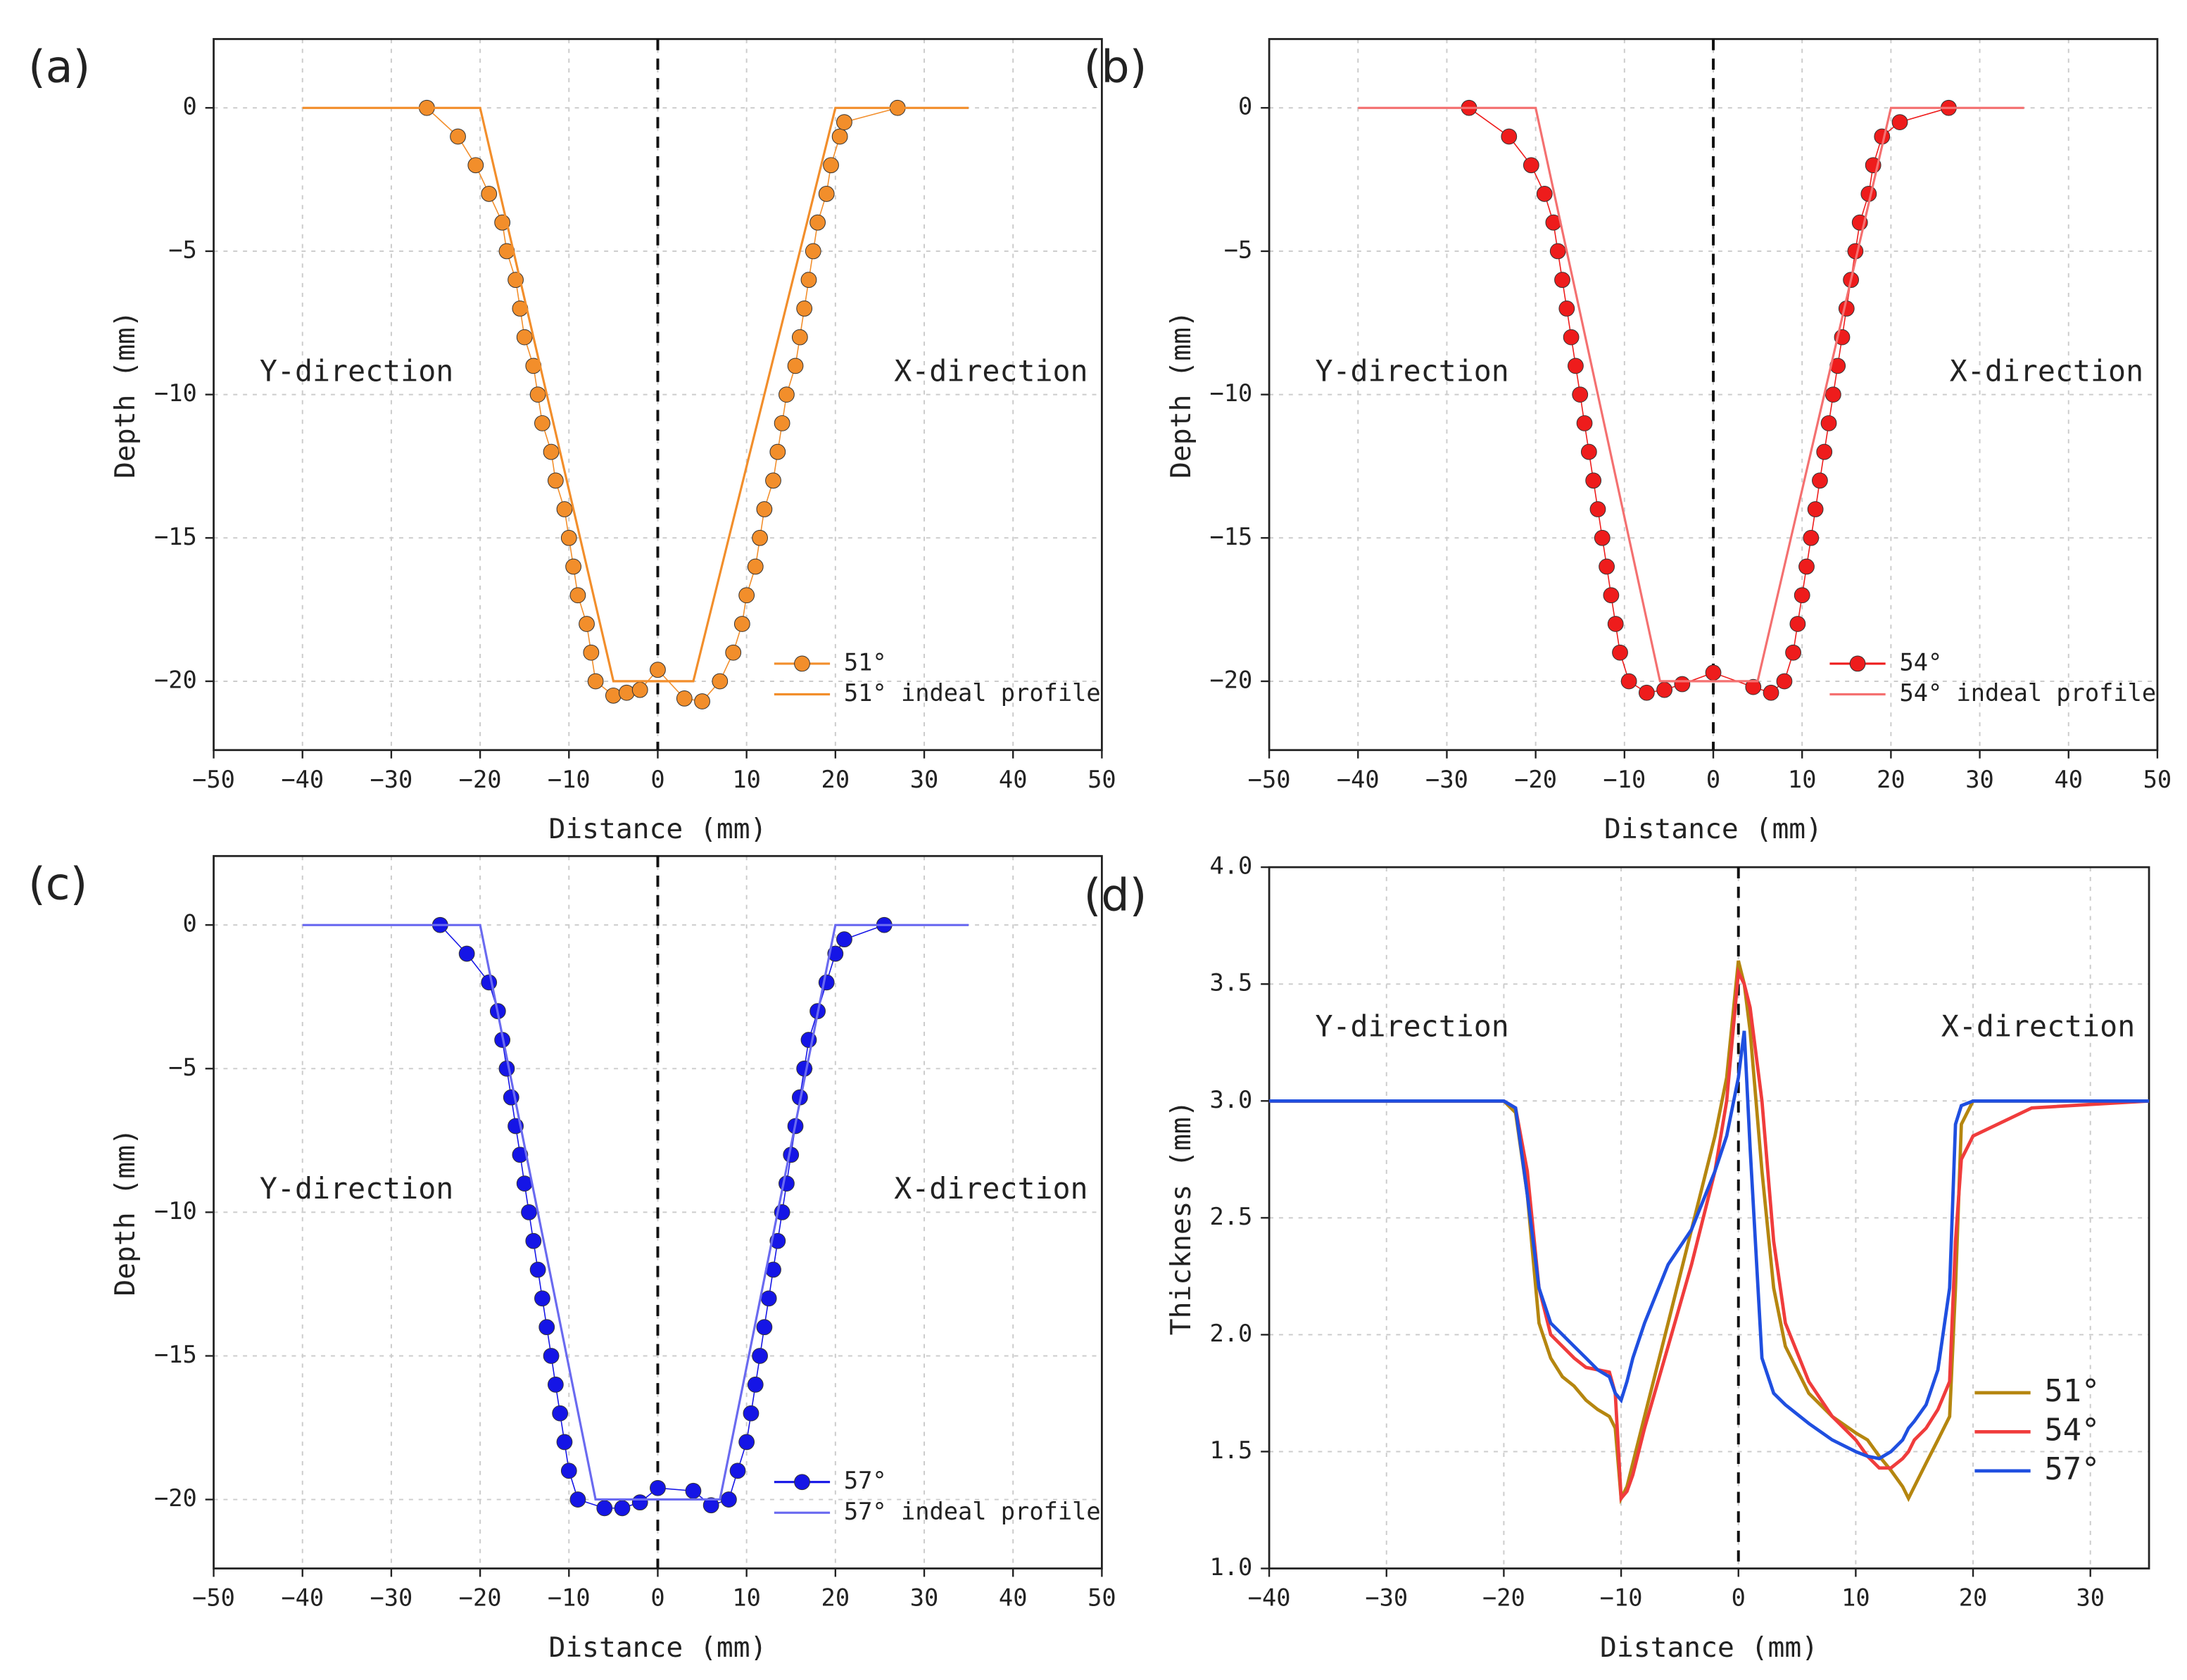  What do you see at coordinates (865, 662) in the screenshot?
I see `legend-label: 51°` at bounding box center [865, 662].